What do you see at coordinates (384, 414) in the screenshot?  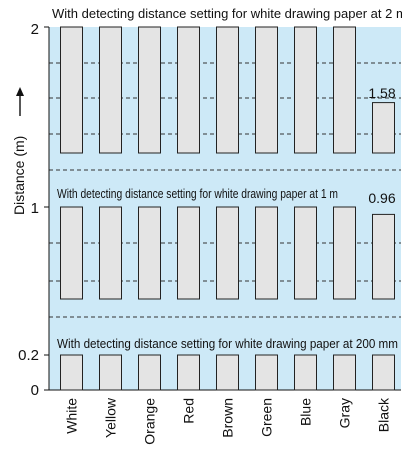 I see `category-label-black: Black` at bounding box center [384, 414].